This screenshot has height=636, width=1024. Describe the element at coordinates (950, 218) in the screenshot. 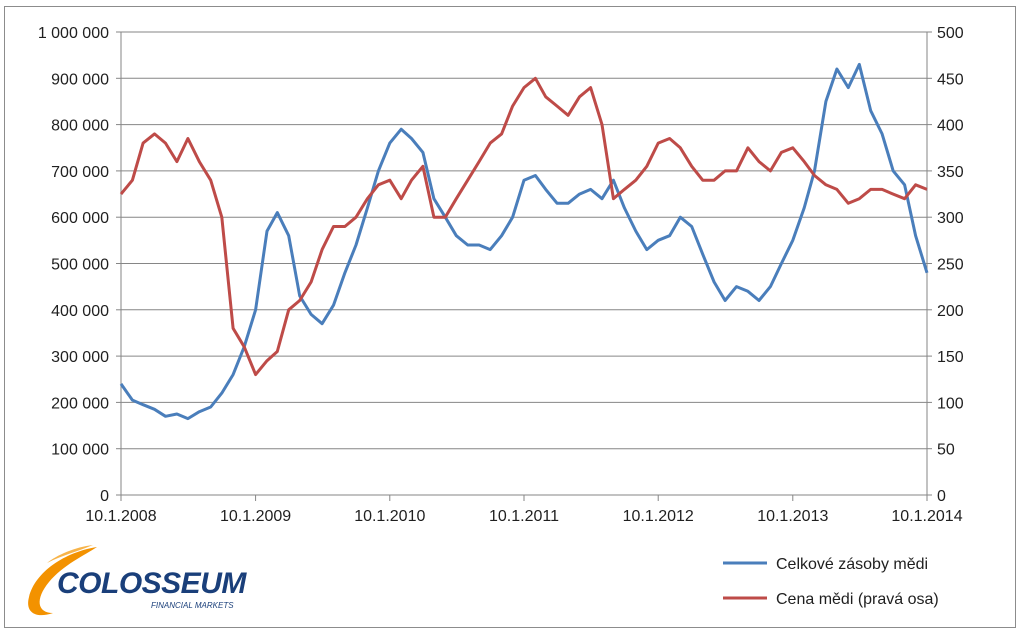

I see `right-tick-label: 300` at that location.